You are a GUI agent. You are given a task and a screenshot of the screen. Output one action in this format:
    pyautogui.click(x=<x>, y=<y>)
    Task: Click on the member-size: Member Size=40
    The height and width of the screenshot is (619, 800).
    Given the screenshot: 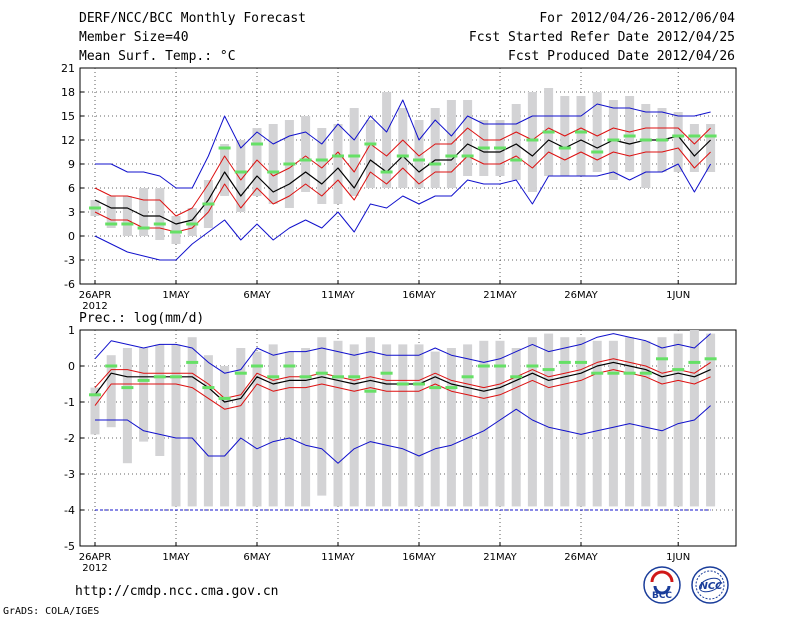 What is the action you would take?
    pyautogui.click(x=134, y=37)
    